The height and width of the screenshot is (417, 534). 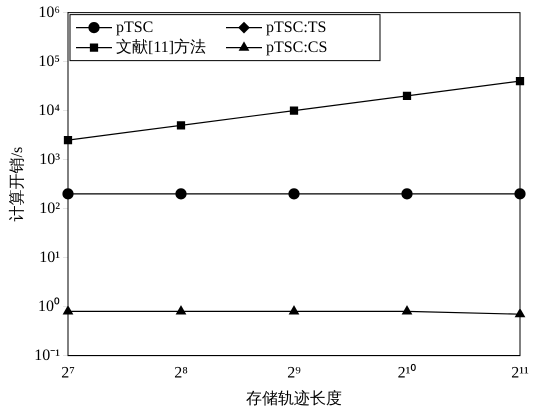 I want to click on x-axis-title: 存储轨迹长度, so click(x=294, y=399).